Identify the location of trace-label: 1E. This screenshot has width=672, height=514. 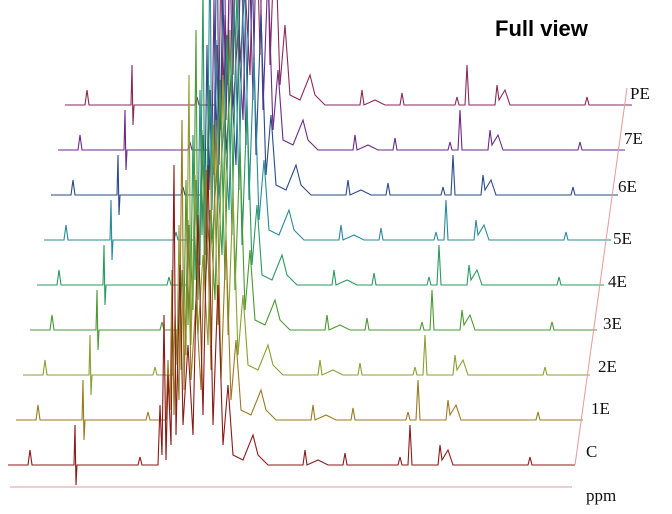
(600, 408).